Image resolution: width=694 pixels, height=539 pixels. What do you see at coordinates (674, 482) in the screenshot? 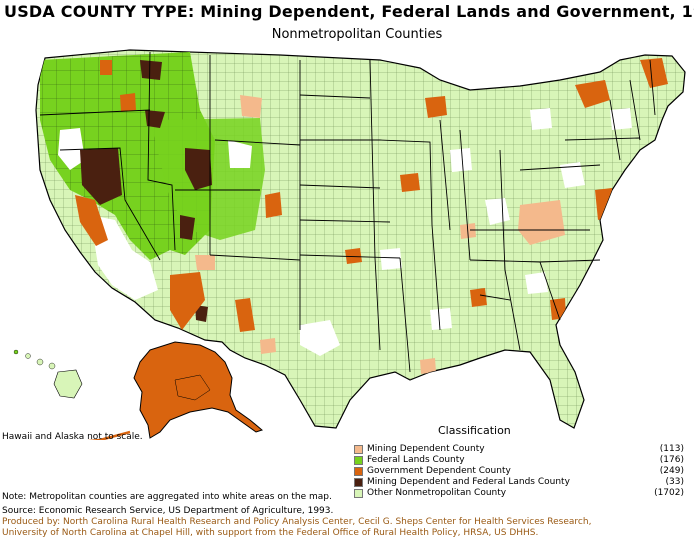
I see `legend-count: (33)` at bounding box center [674, 482].